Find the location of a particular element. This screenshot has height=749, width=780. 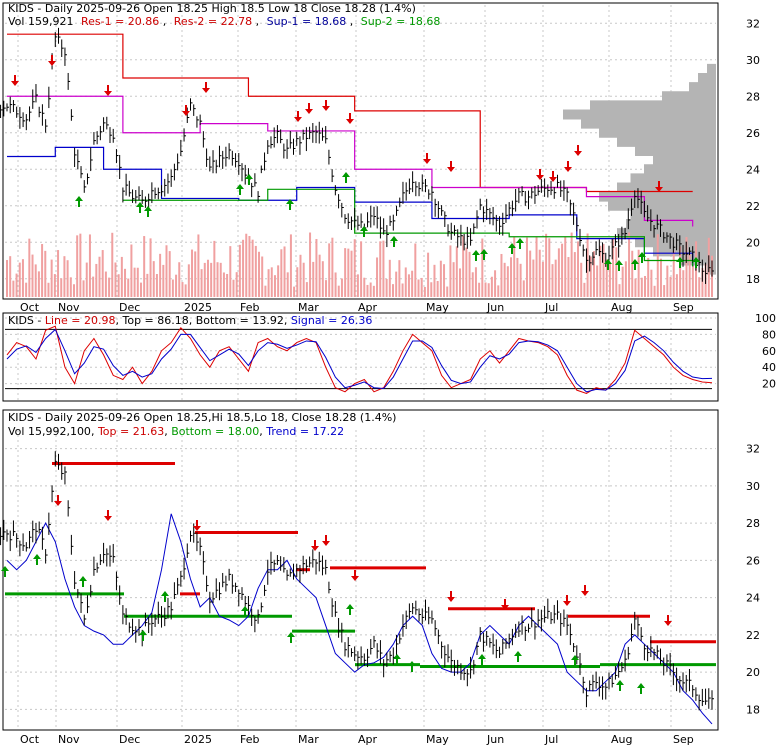

y-tick-label: 28 is located at coordinates (753, 523).